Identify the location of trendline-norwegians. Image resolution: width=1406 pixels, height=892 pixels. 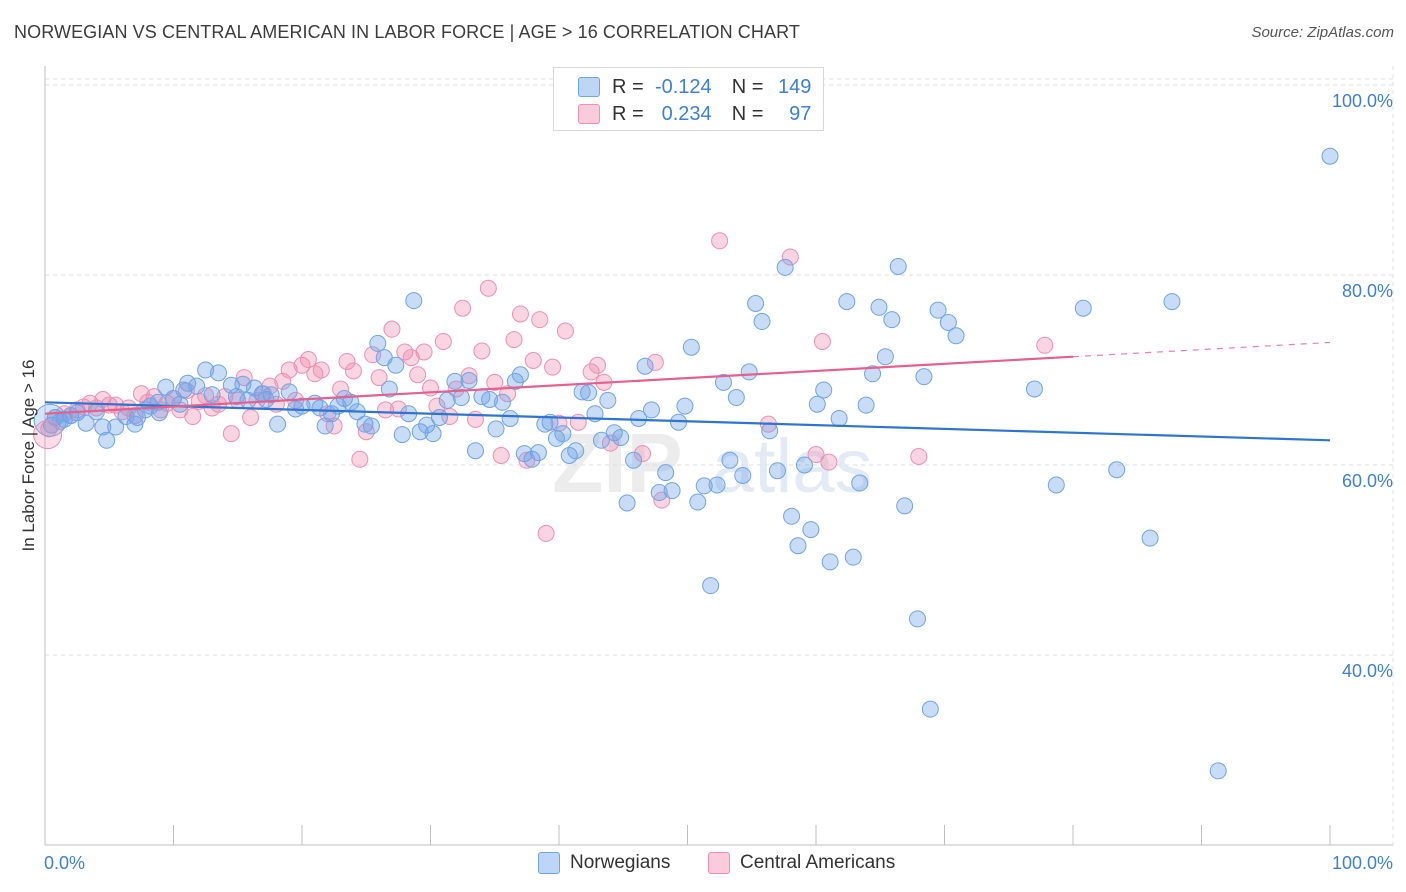
(687, 421).